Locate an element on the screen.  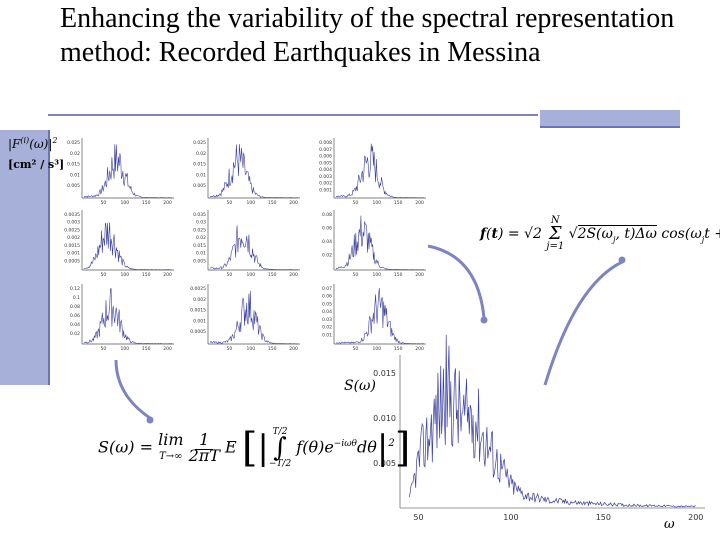
arrow-formula-to-psd is located at coordinates (456, 282).